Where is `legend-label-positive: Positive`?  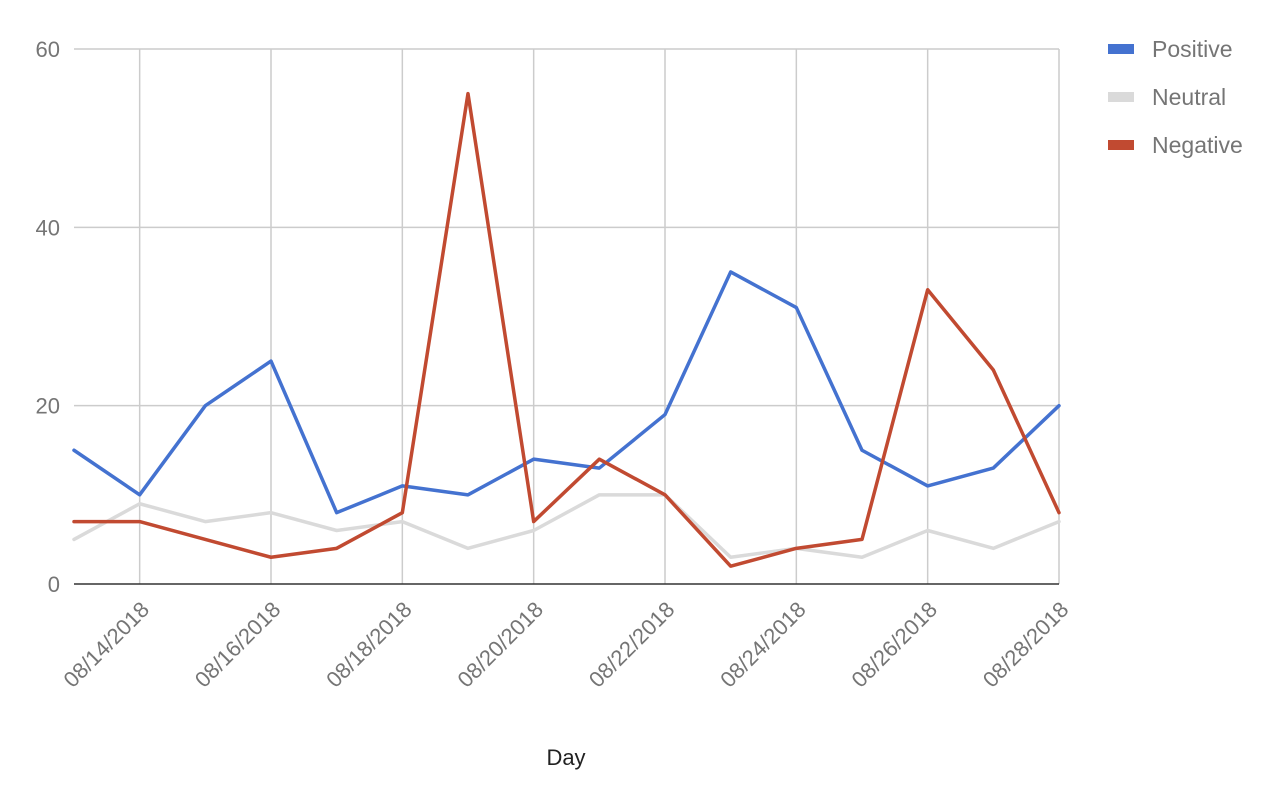
legend-label-positive: Positive is located at coordinates (1192, 49).